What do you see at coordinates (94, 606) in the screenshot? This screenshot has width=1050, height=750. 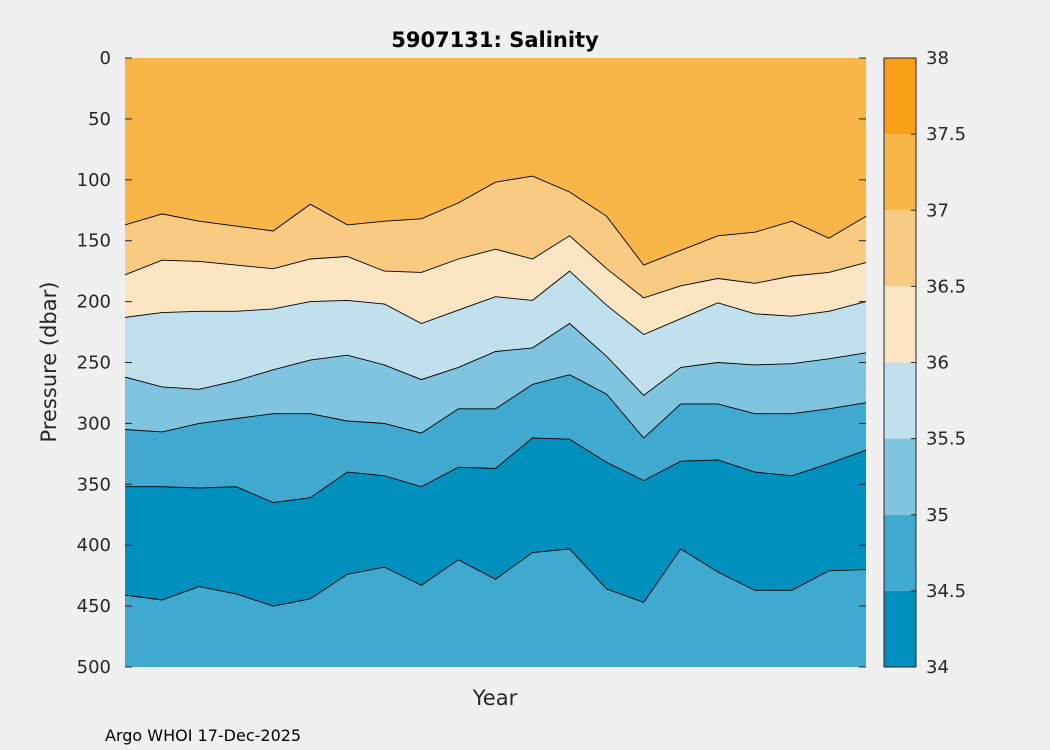 I see `y-tick-label: 450` at bounding box center [94, 606].